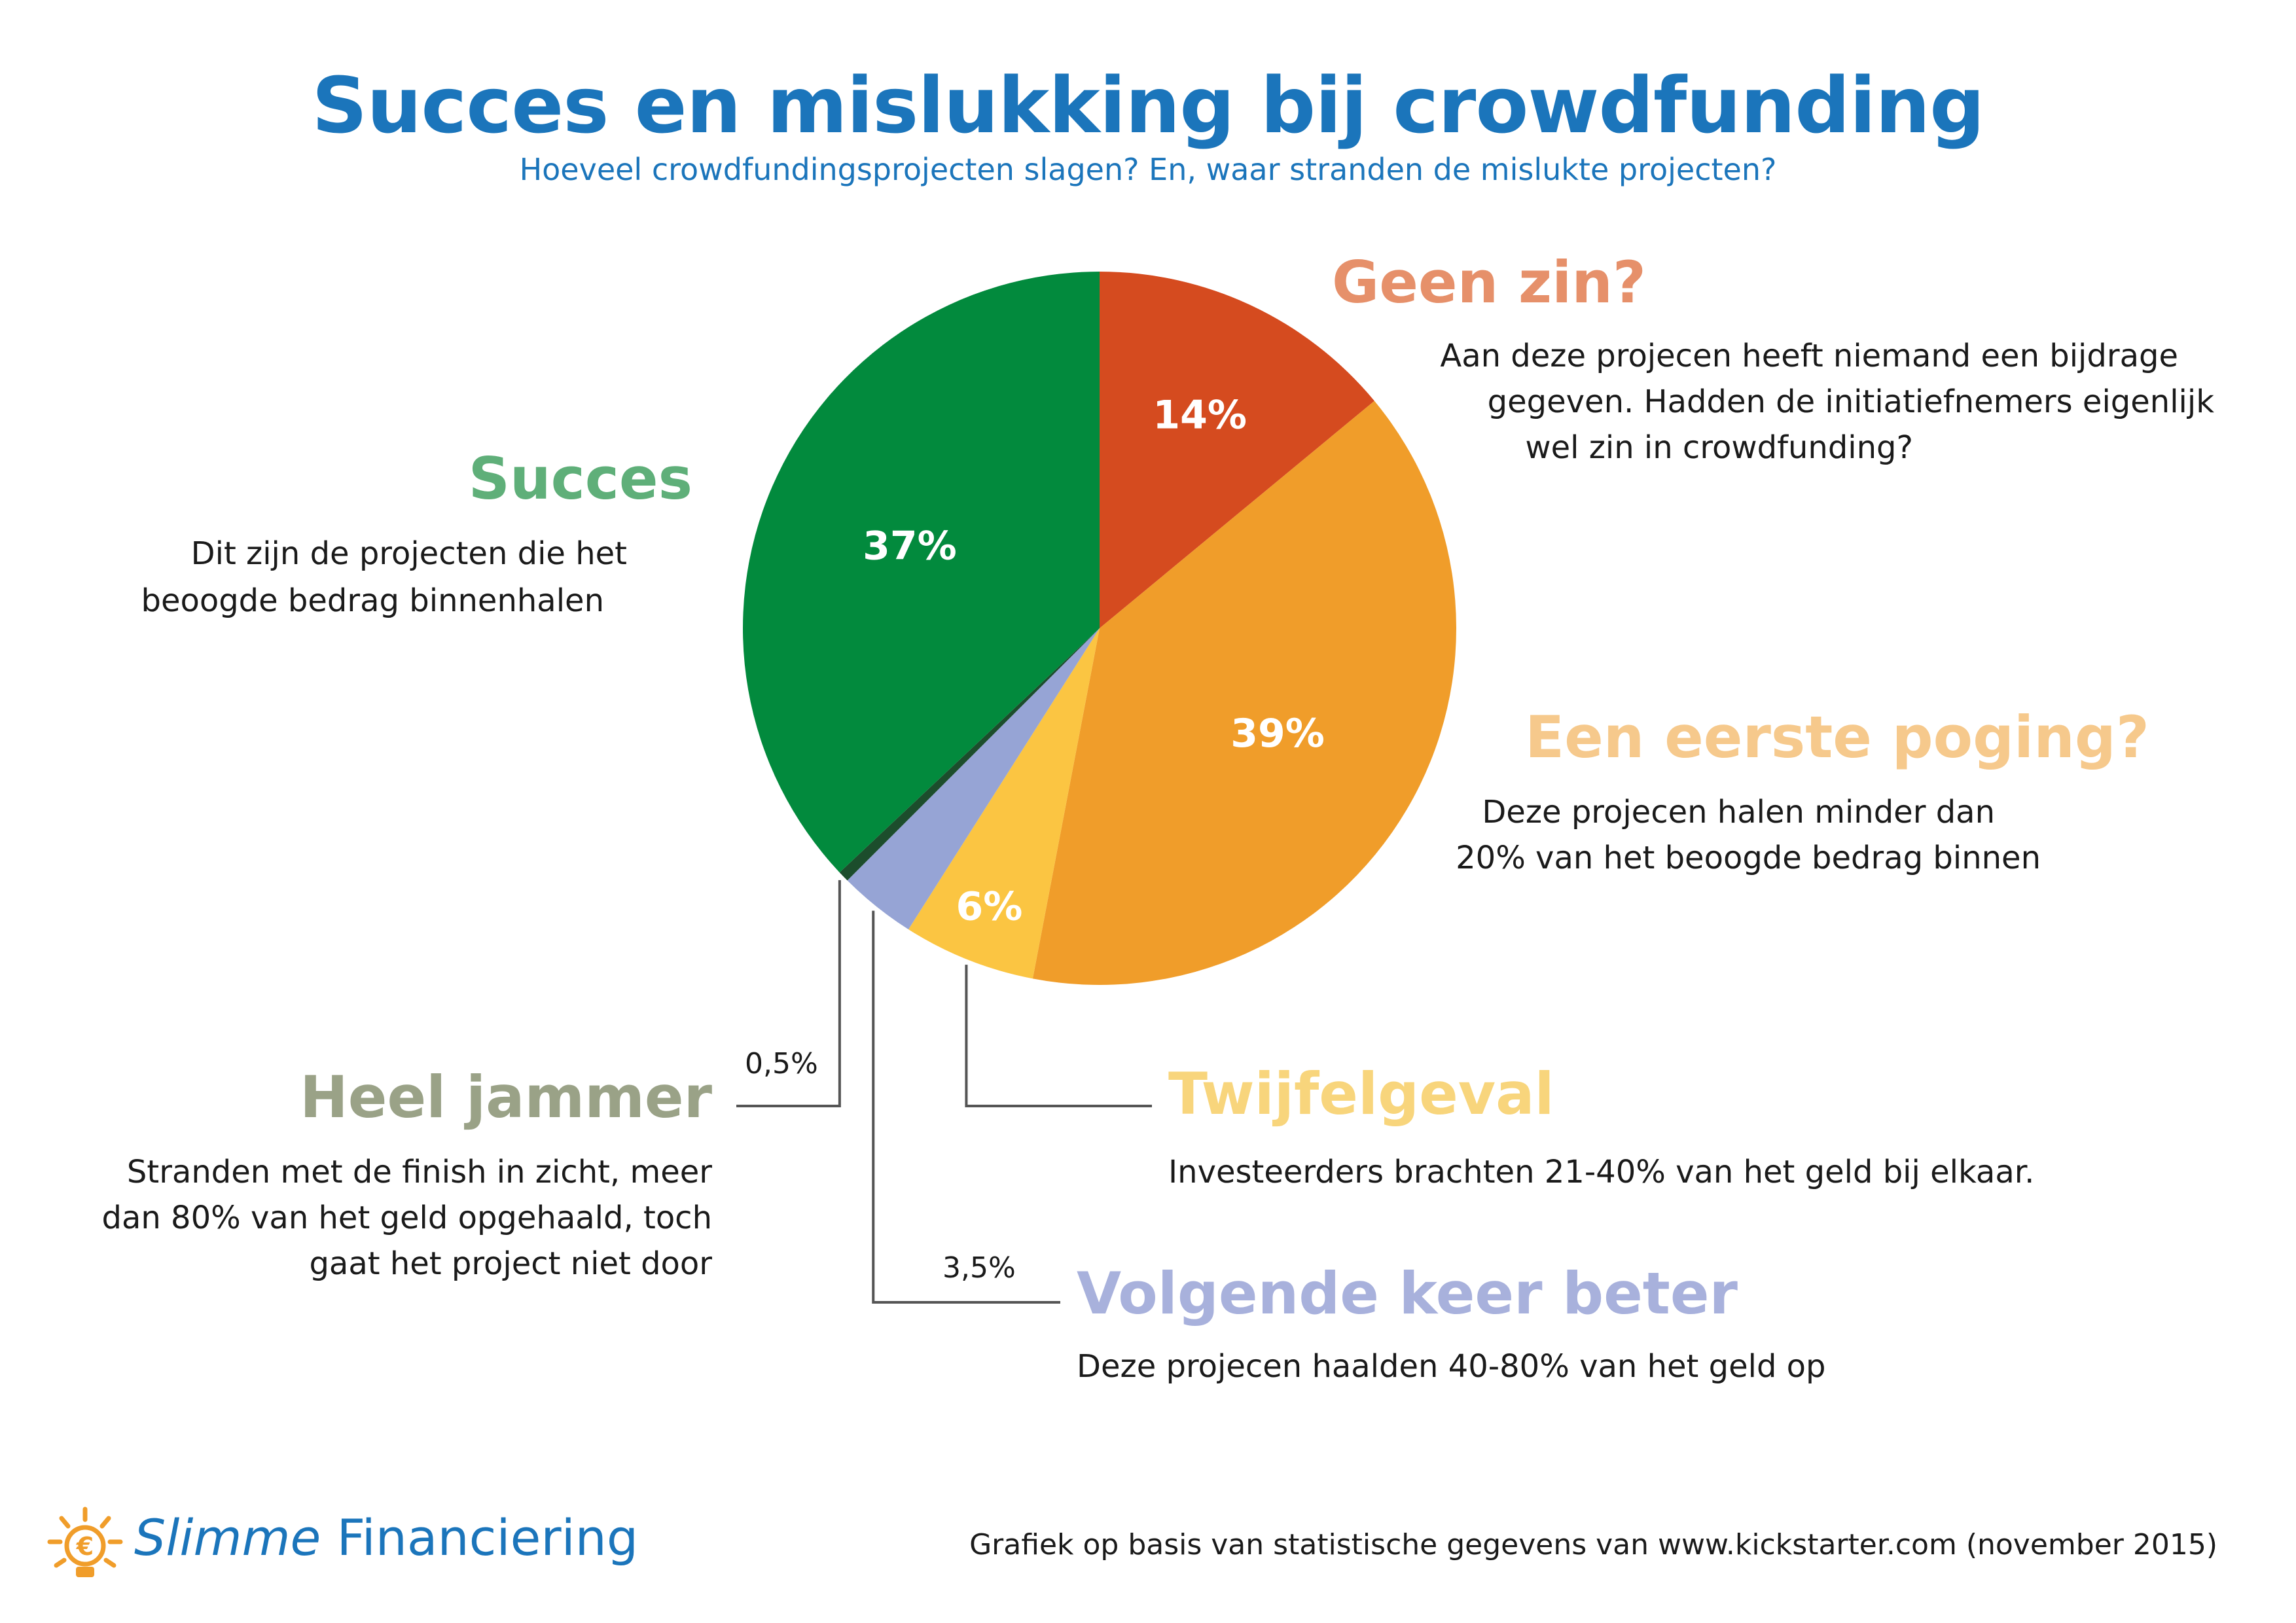 The height and width of the screenshot is (1623, 2296). Describe the element at coordinates (580, 479) in the screenshot. I see `succes-heading: Succes` at that location.